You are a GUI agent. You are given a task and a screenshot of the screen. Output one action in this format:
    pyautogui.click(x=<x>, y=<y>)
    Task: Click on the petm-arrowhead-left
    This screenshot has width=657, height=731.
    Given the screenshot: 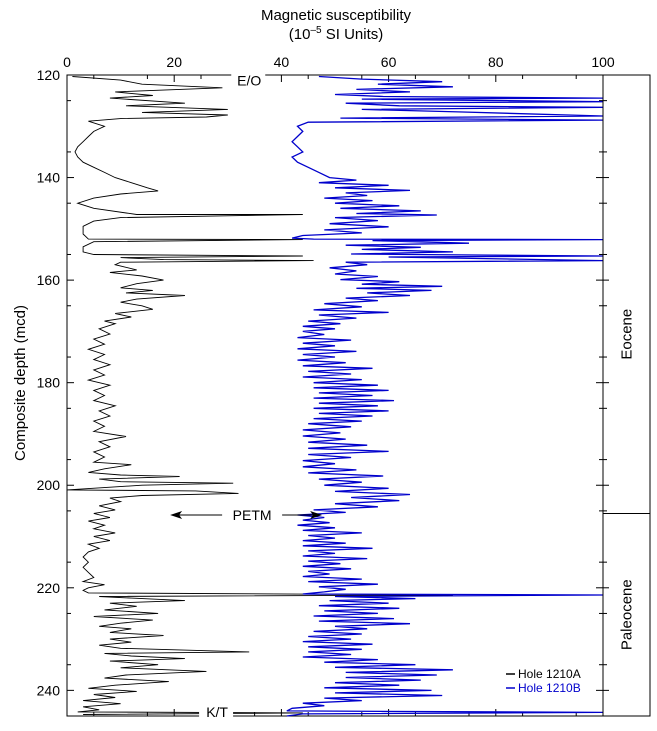 What is the action you would take?
    pyautogui.click(x=176, y=514)
    